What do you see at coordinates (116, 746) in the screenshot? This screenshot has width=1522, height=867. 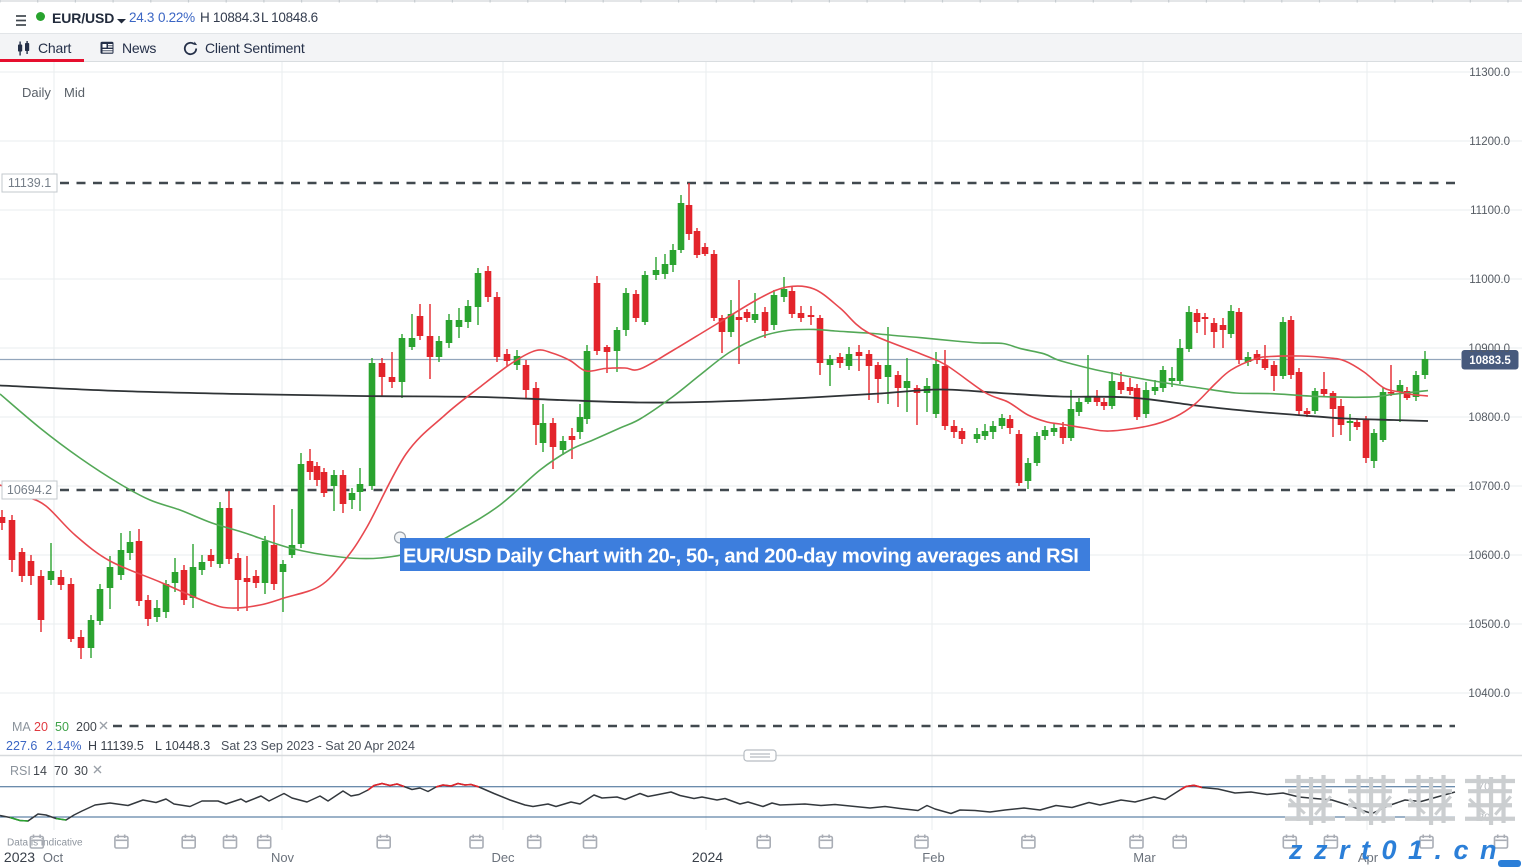 I see `svg-text: H 11139.5` at bounding box center [116, 746].